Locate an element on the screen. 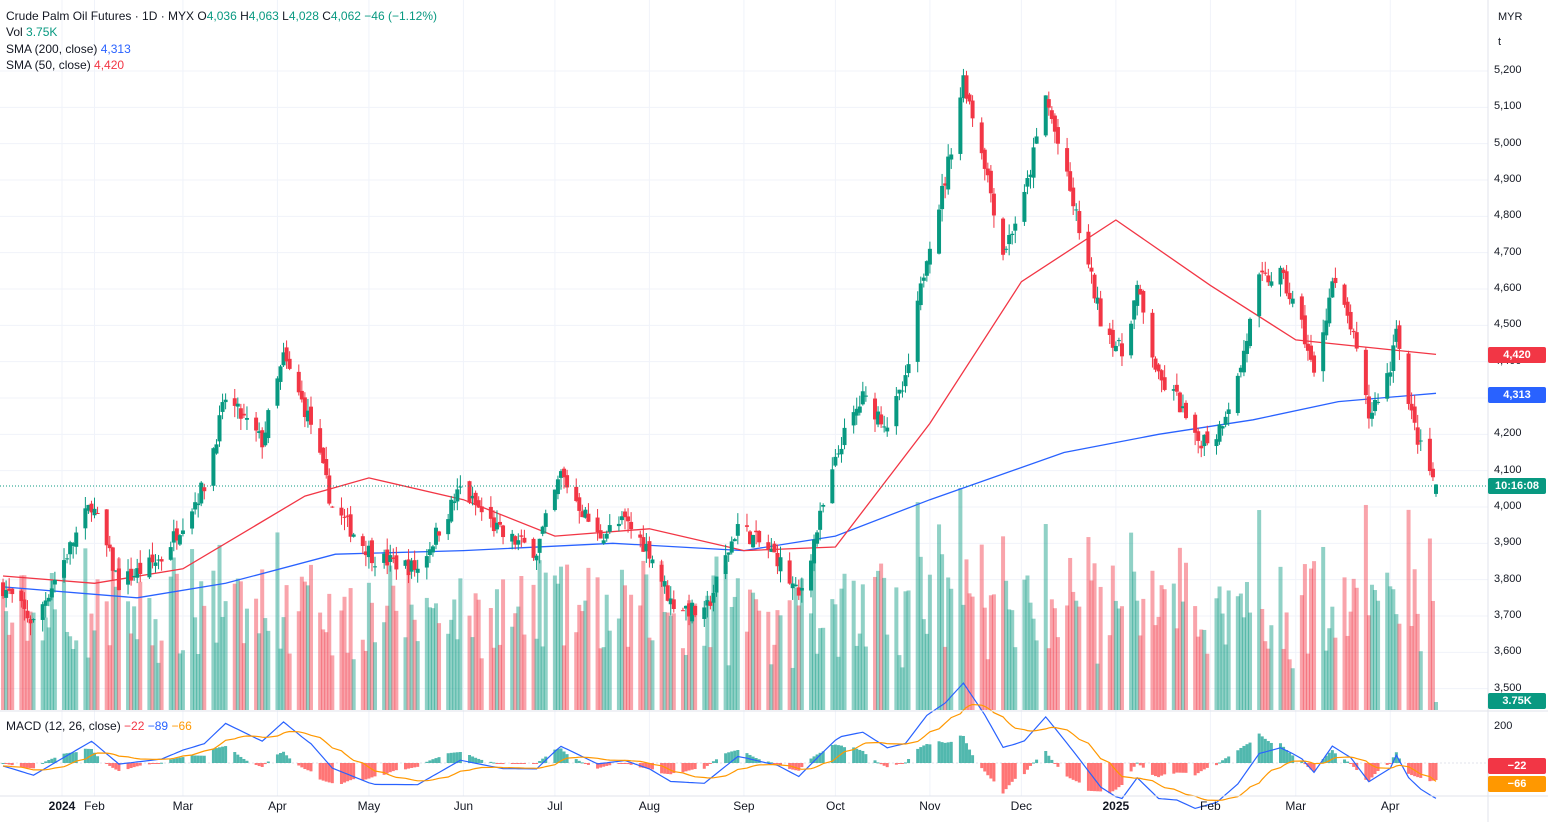 This screenshot has width=1548, height=822. volume-tag: 3.75K is located at coordinates (1517, 701).